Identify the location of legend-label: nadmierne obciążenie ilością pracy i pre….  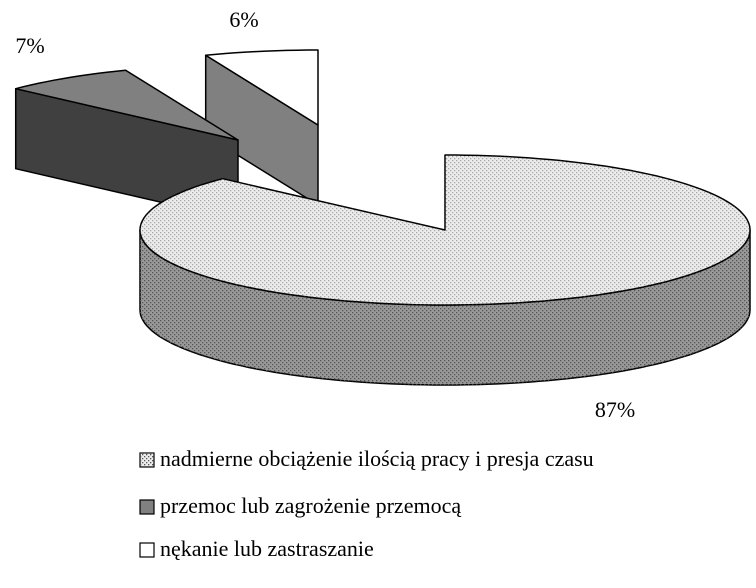
(377, 458).